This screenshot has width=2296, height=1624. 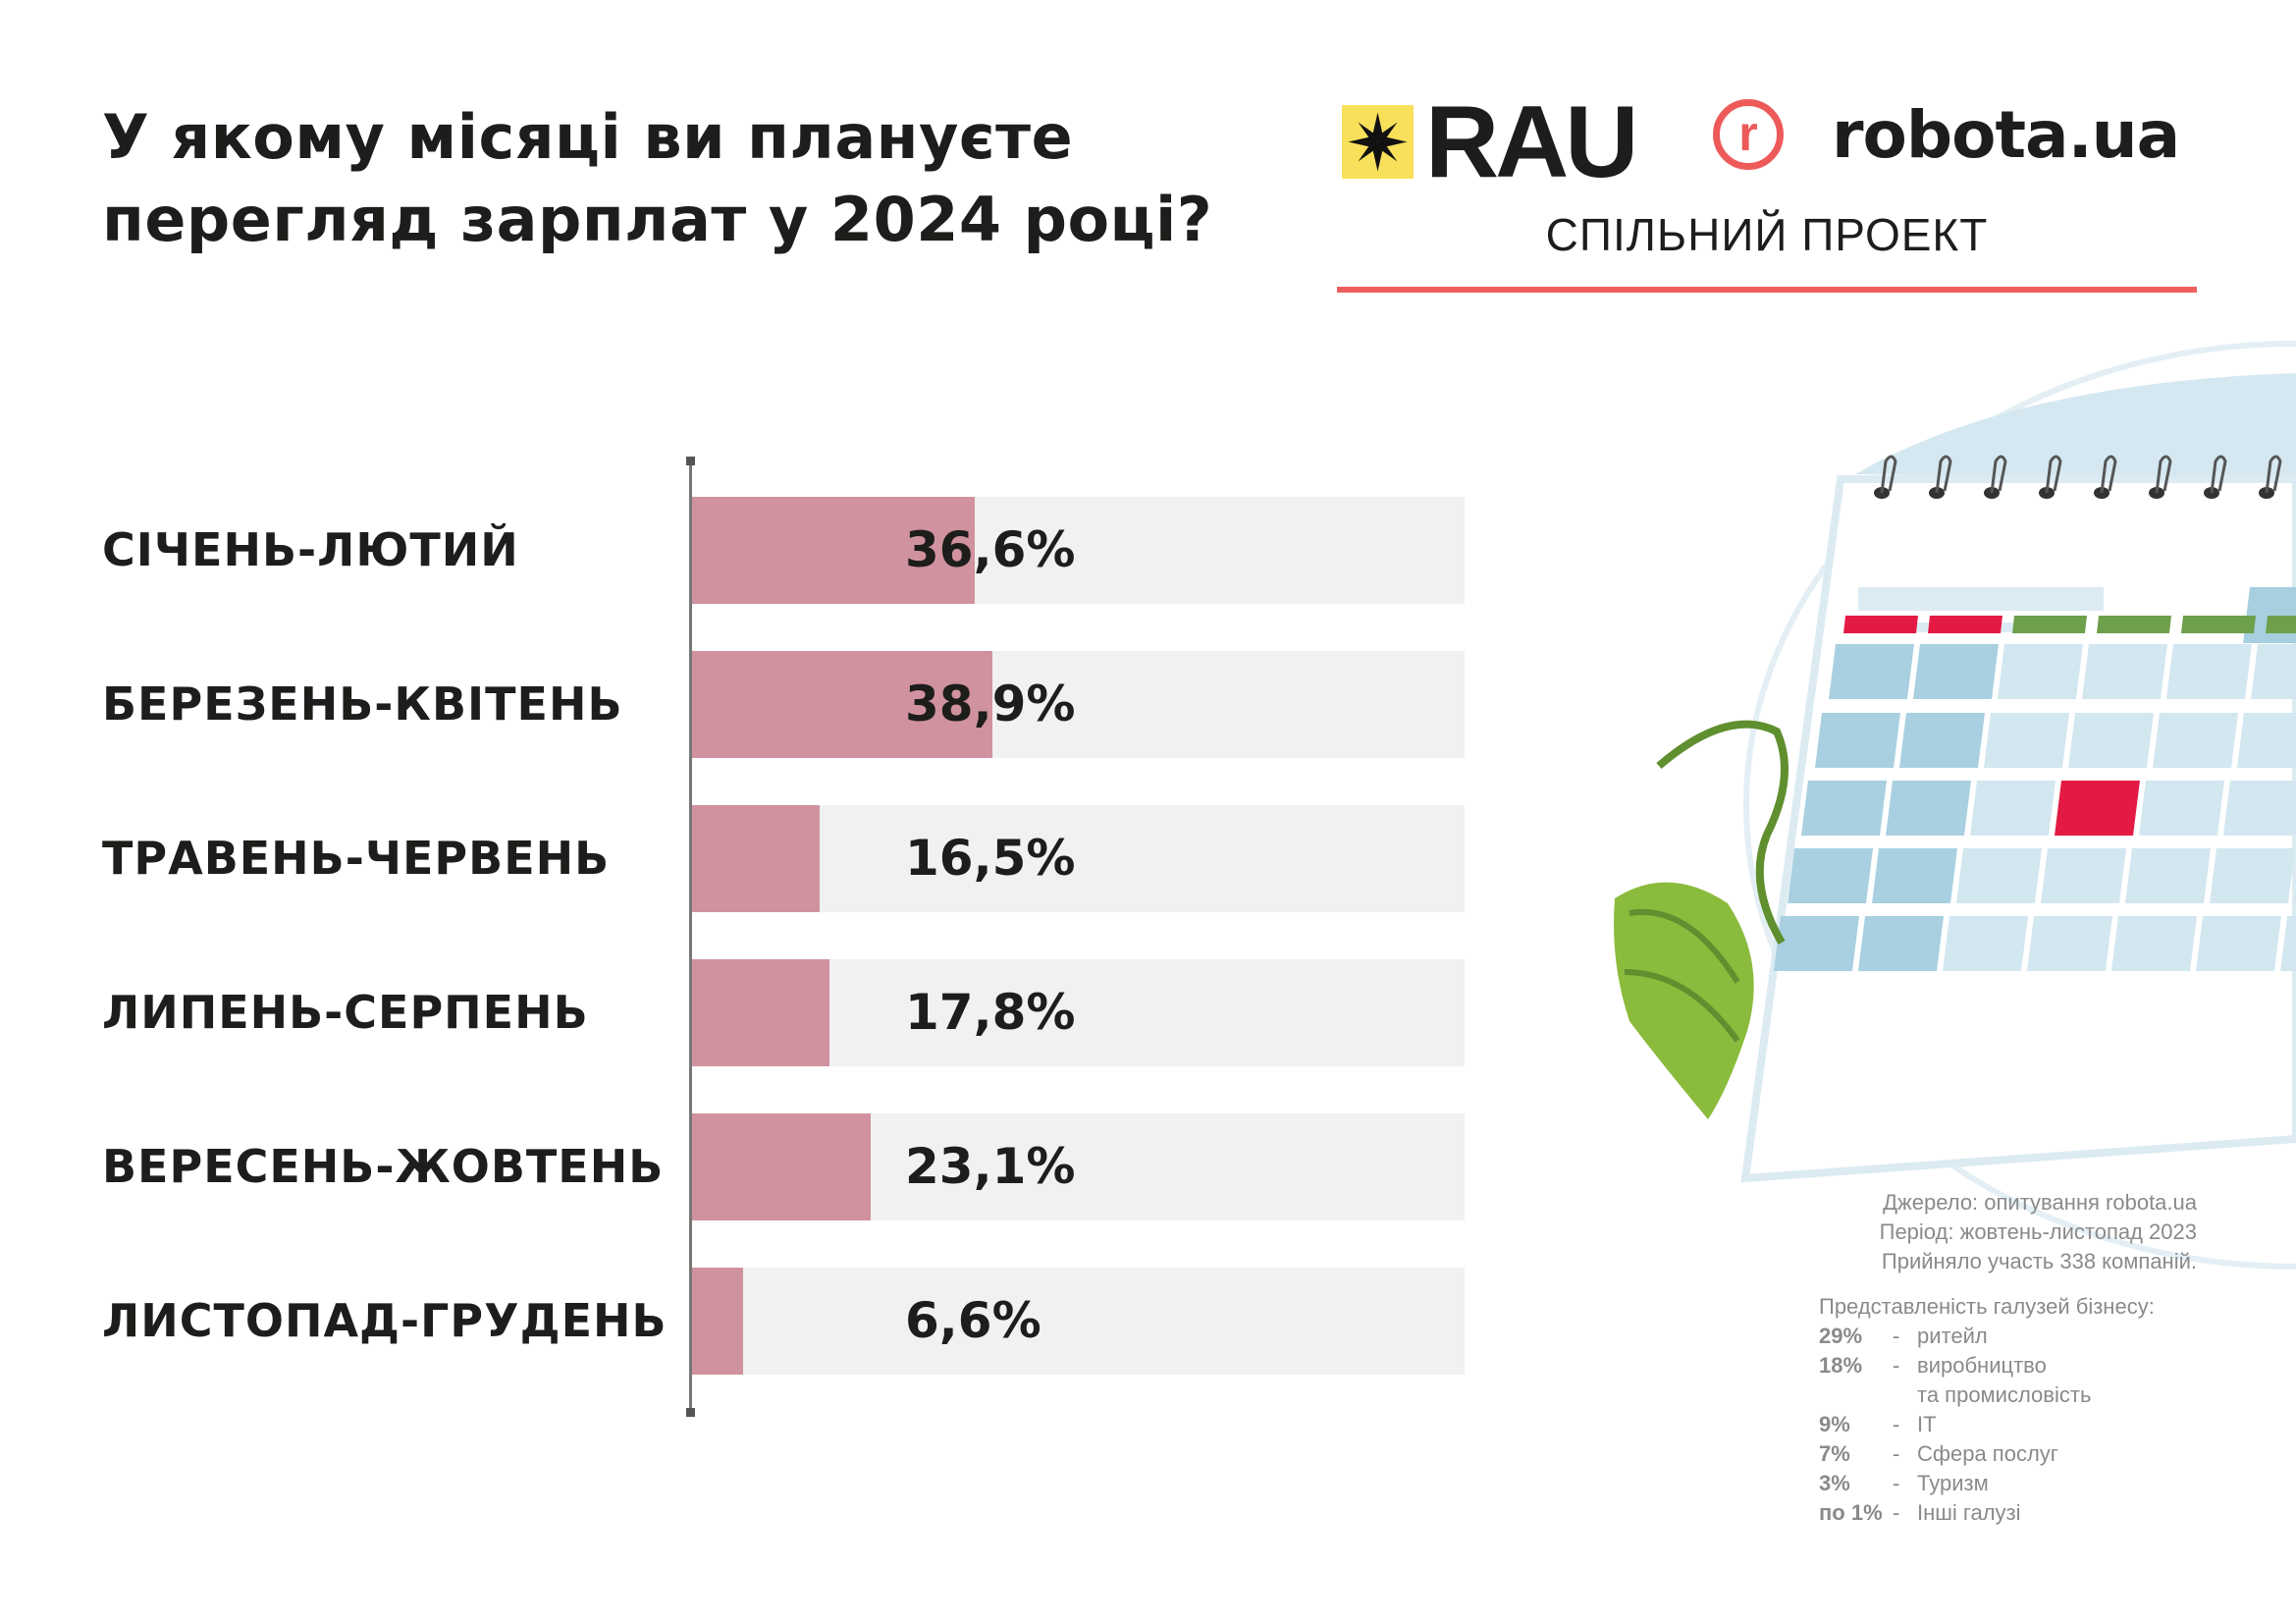 I want to click on industry-row: 29% - ритейл, so click(x=1987, y=1336).